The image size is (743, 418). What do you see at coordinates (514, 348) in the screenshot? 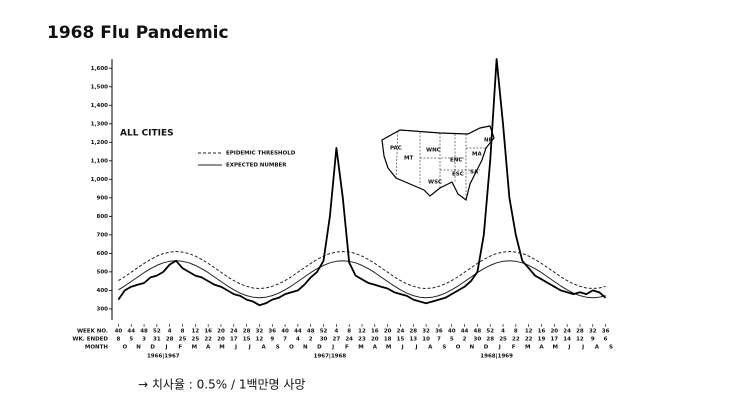
I see `month-label: F` at bounding box center [514, 348].